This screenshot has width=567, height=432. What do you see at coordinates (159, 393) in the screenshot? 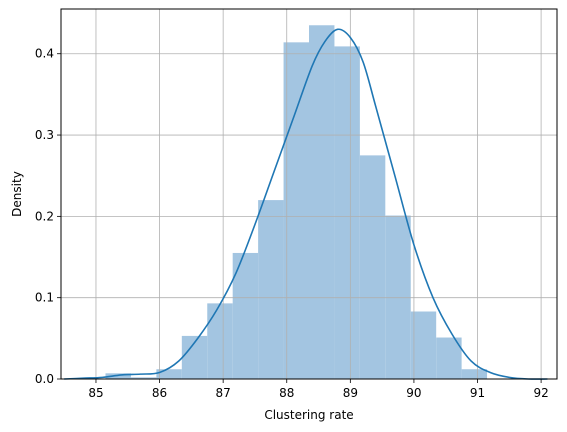
I see `x-tick-label: 86` at bounding box center [159, 393].